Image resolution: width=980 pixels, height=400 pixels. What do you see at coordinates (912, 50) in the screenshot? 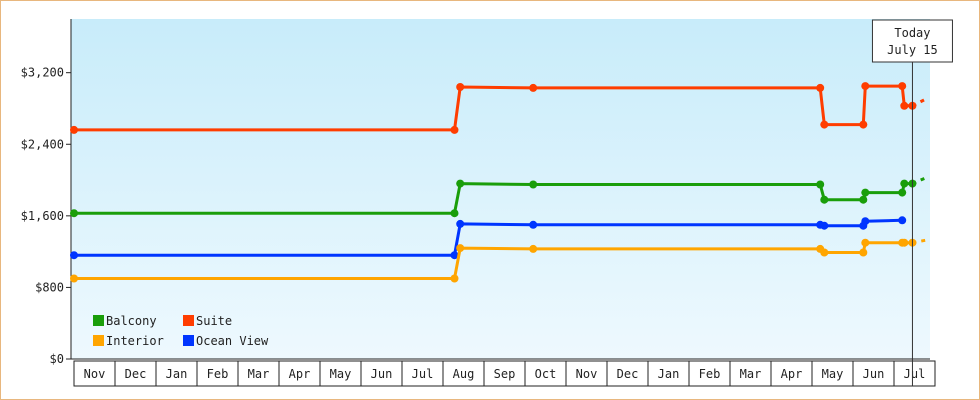
I see `today-date: July 15` at bounding box center [912, 50].